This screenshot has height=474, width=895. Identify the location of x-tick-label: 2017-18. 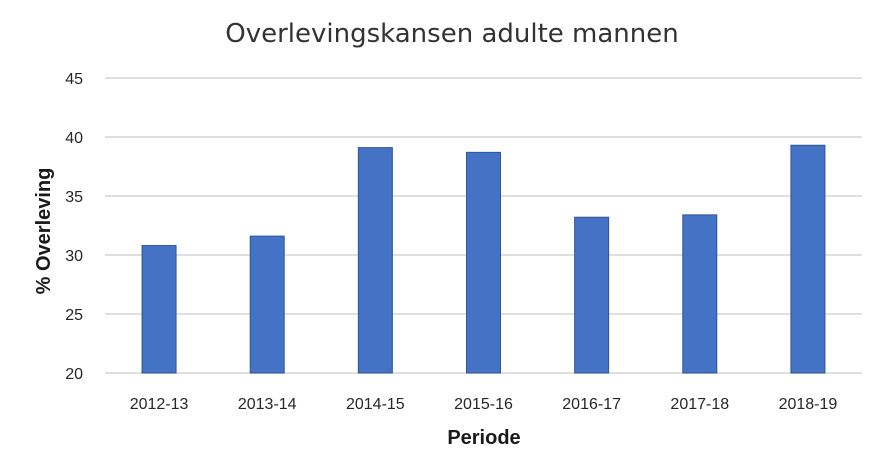
(699, 404).